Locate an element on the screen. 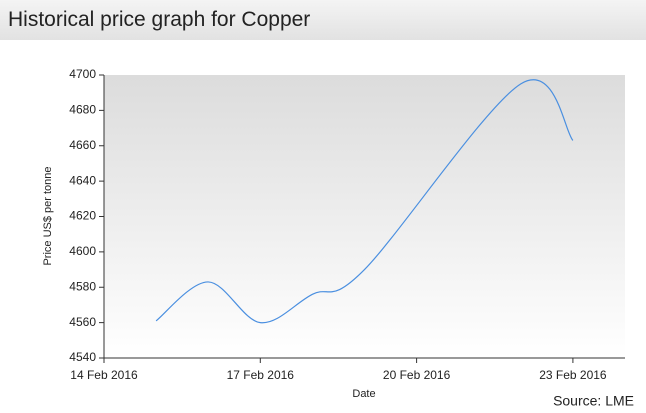  y-tick-label: 4560 is located at coordinates (82, 322).